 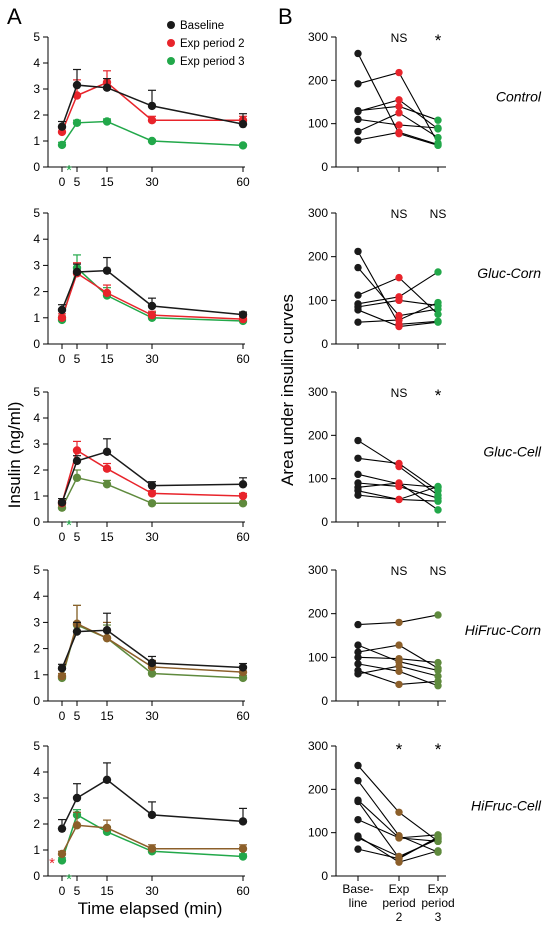 I want to click on y-tick-label: 1, so click(x=36, y=318).